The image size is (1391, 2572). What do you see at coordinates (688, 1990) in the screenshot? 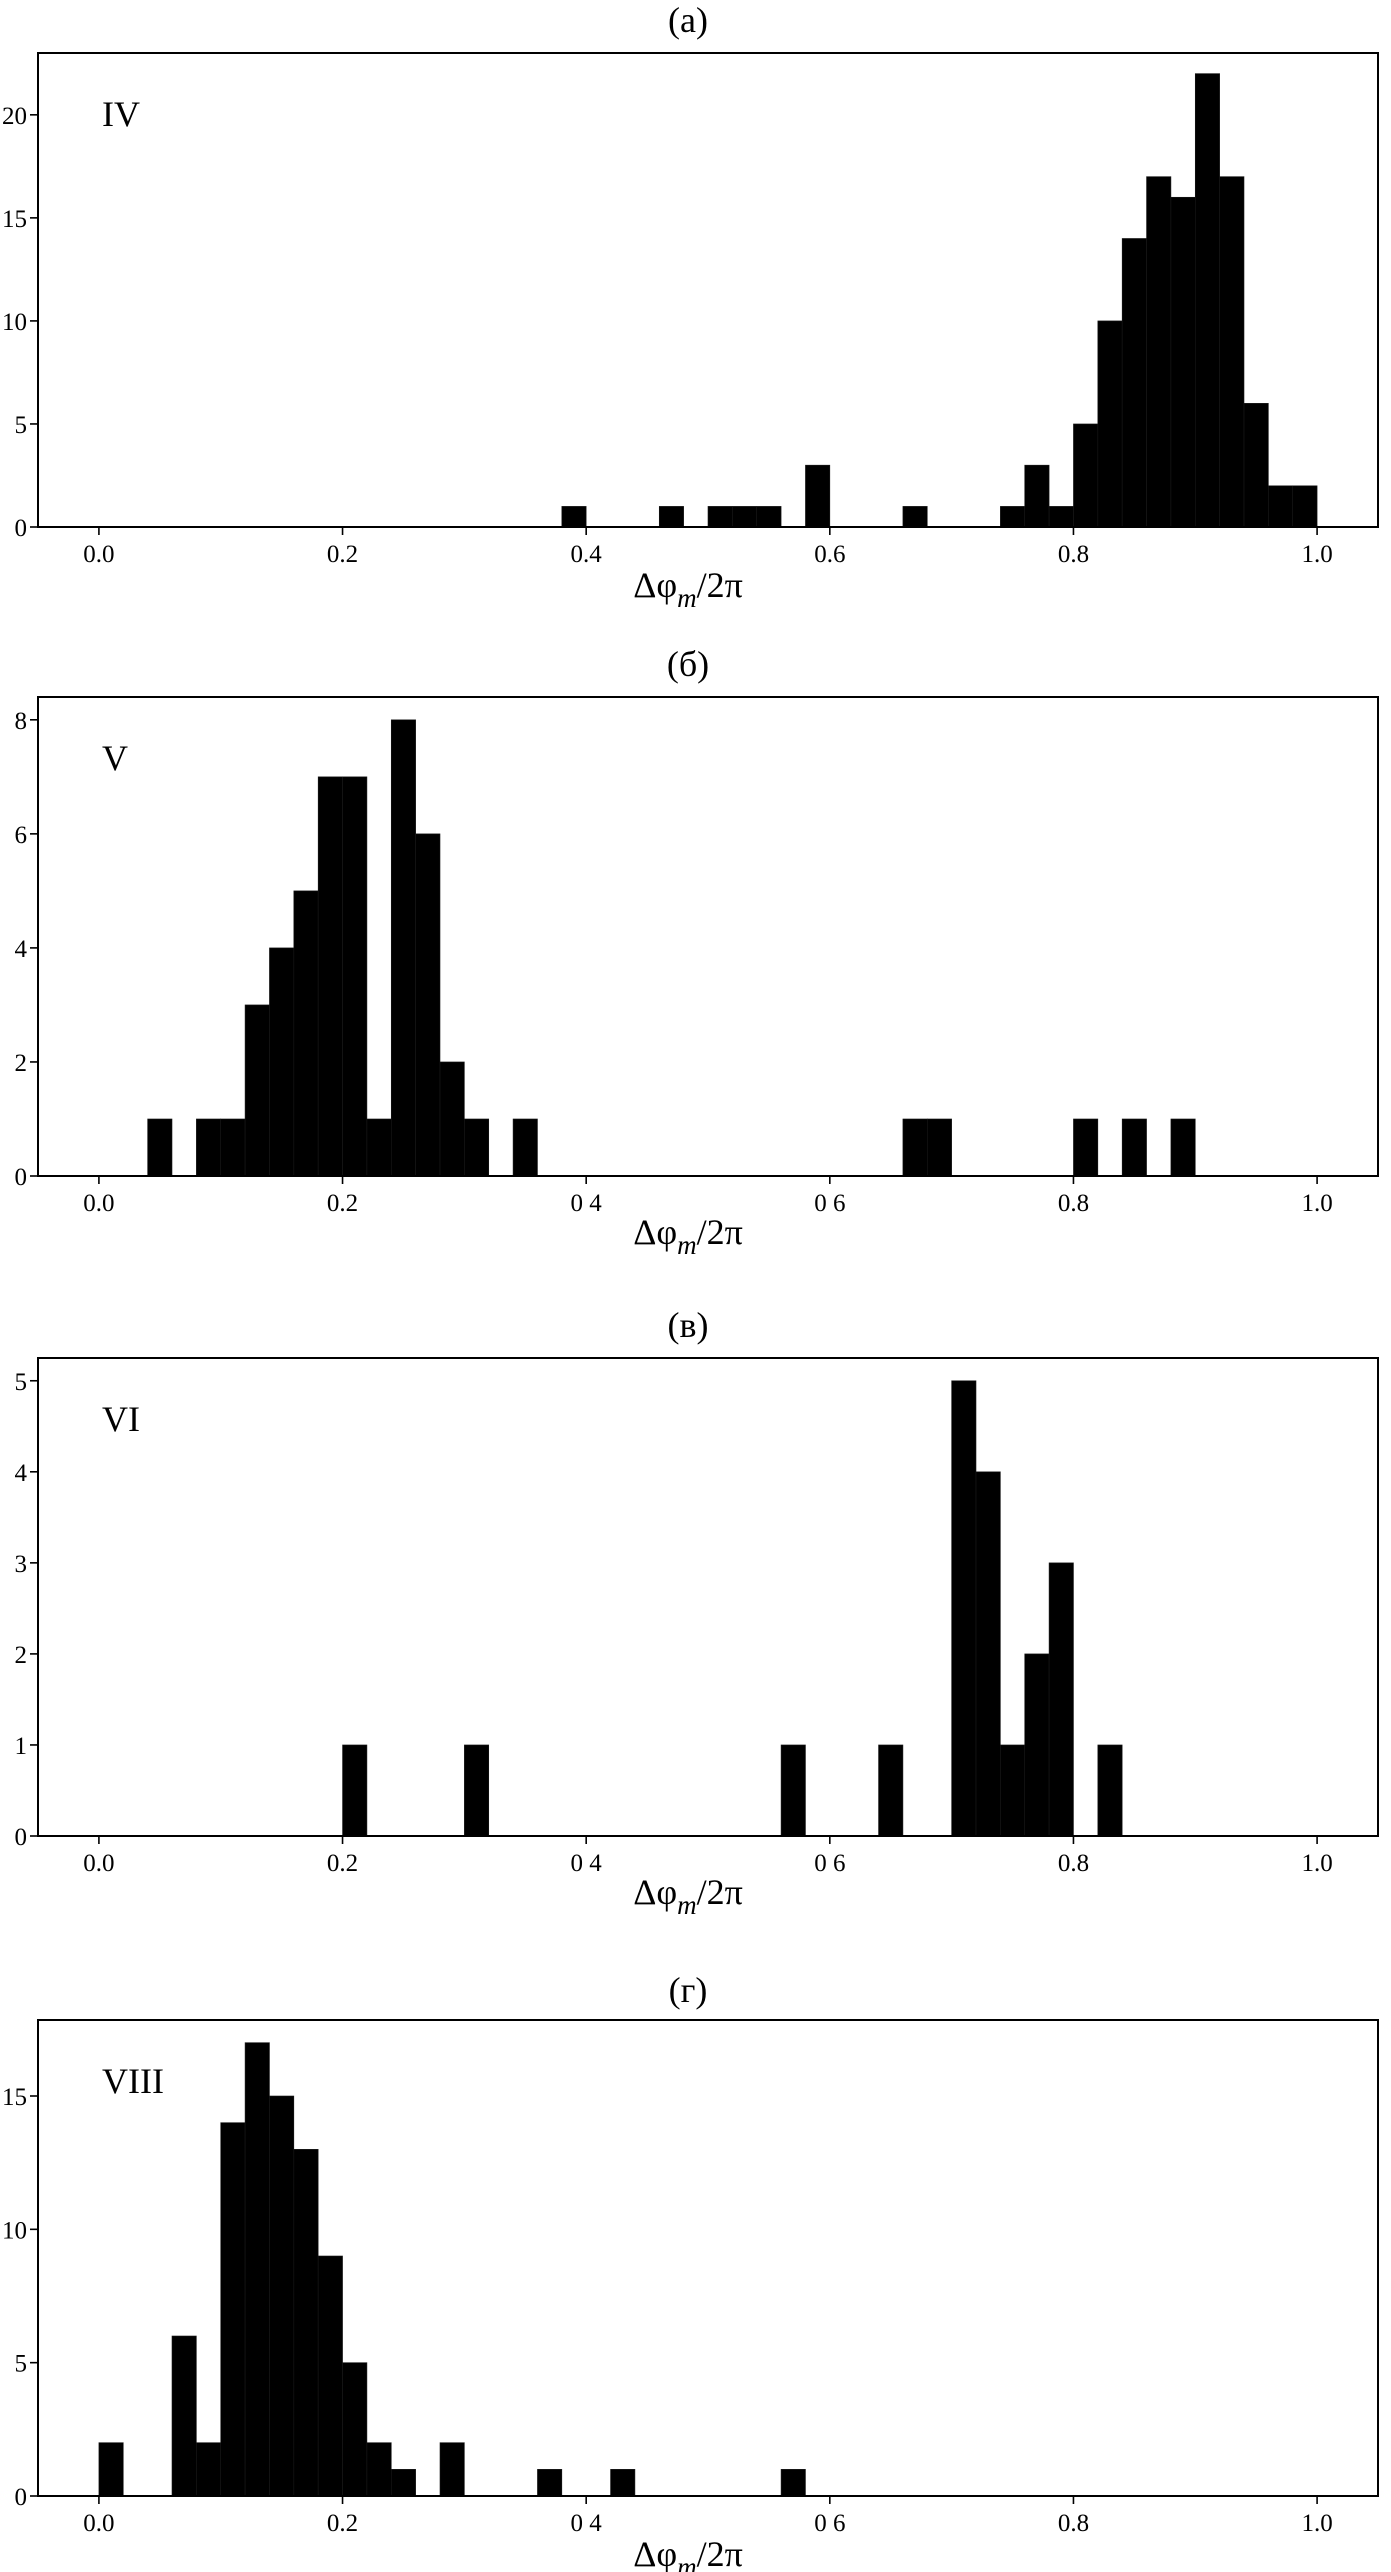
I see `panel-title: (г)` at bounding box center [688, 1990].